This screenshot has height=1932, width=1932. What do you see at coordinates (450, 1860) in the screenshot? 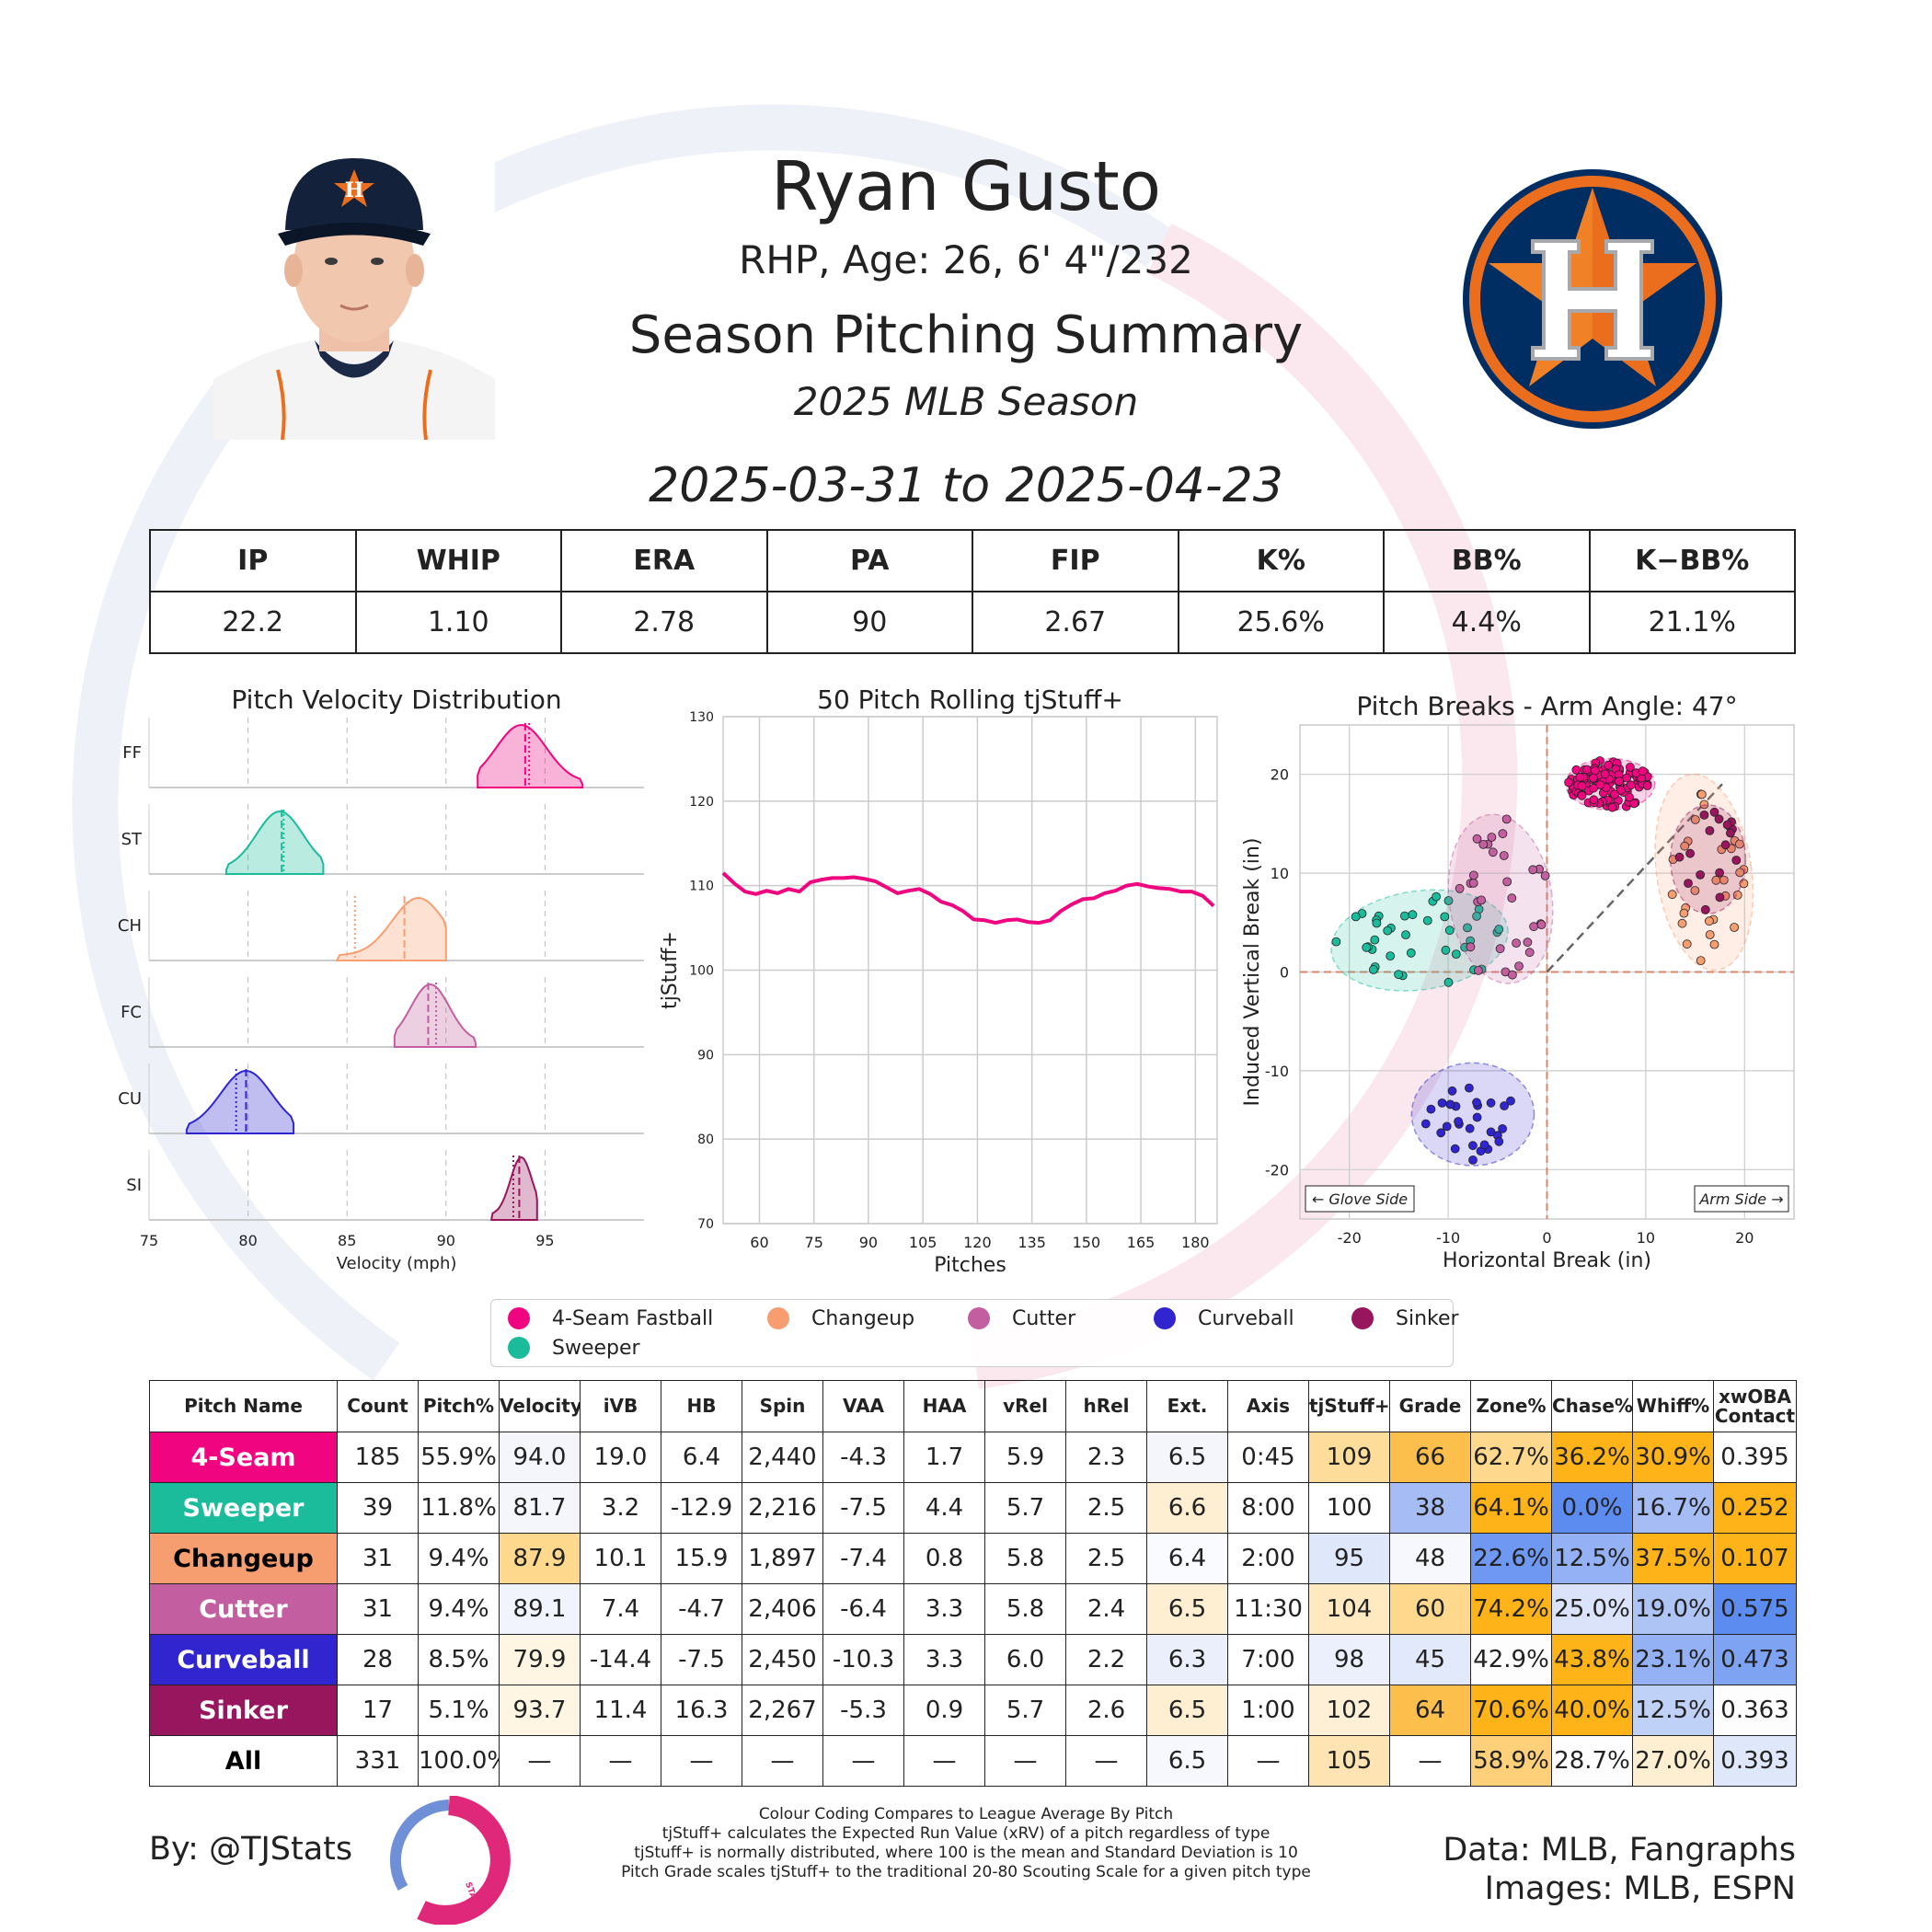
I see `tjstats-logo: STATS` at bounding box center [450, 1860].